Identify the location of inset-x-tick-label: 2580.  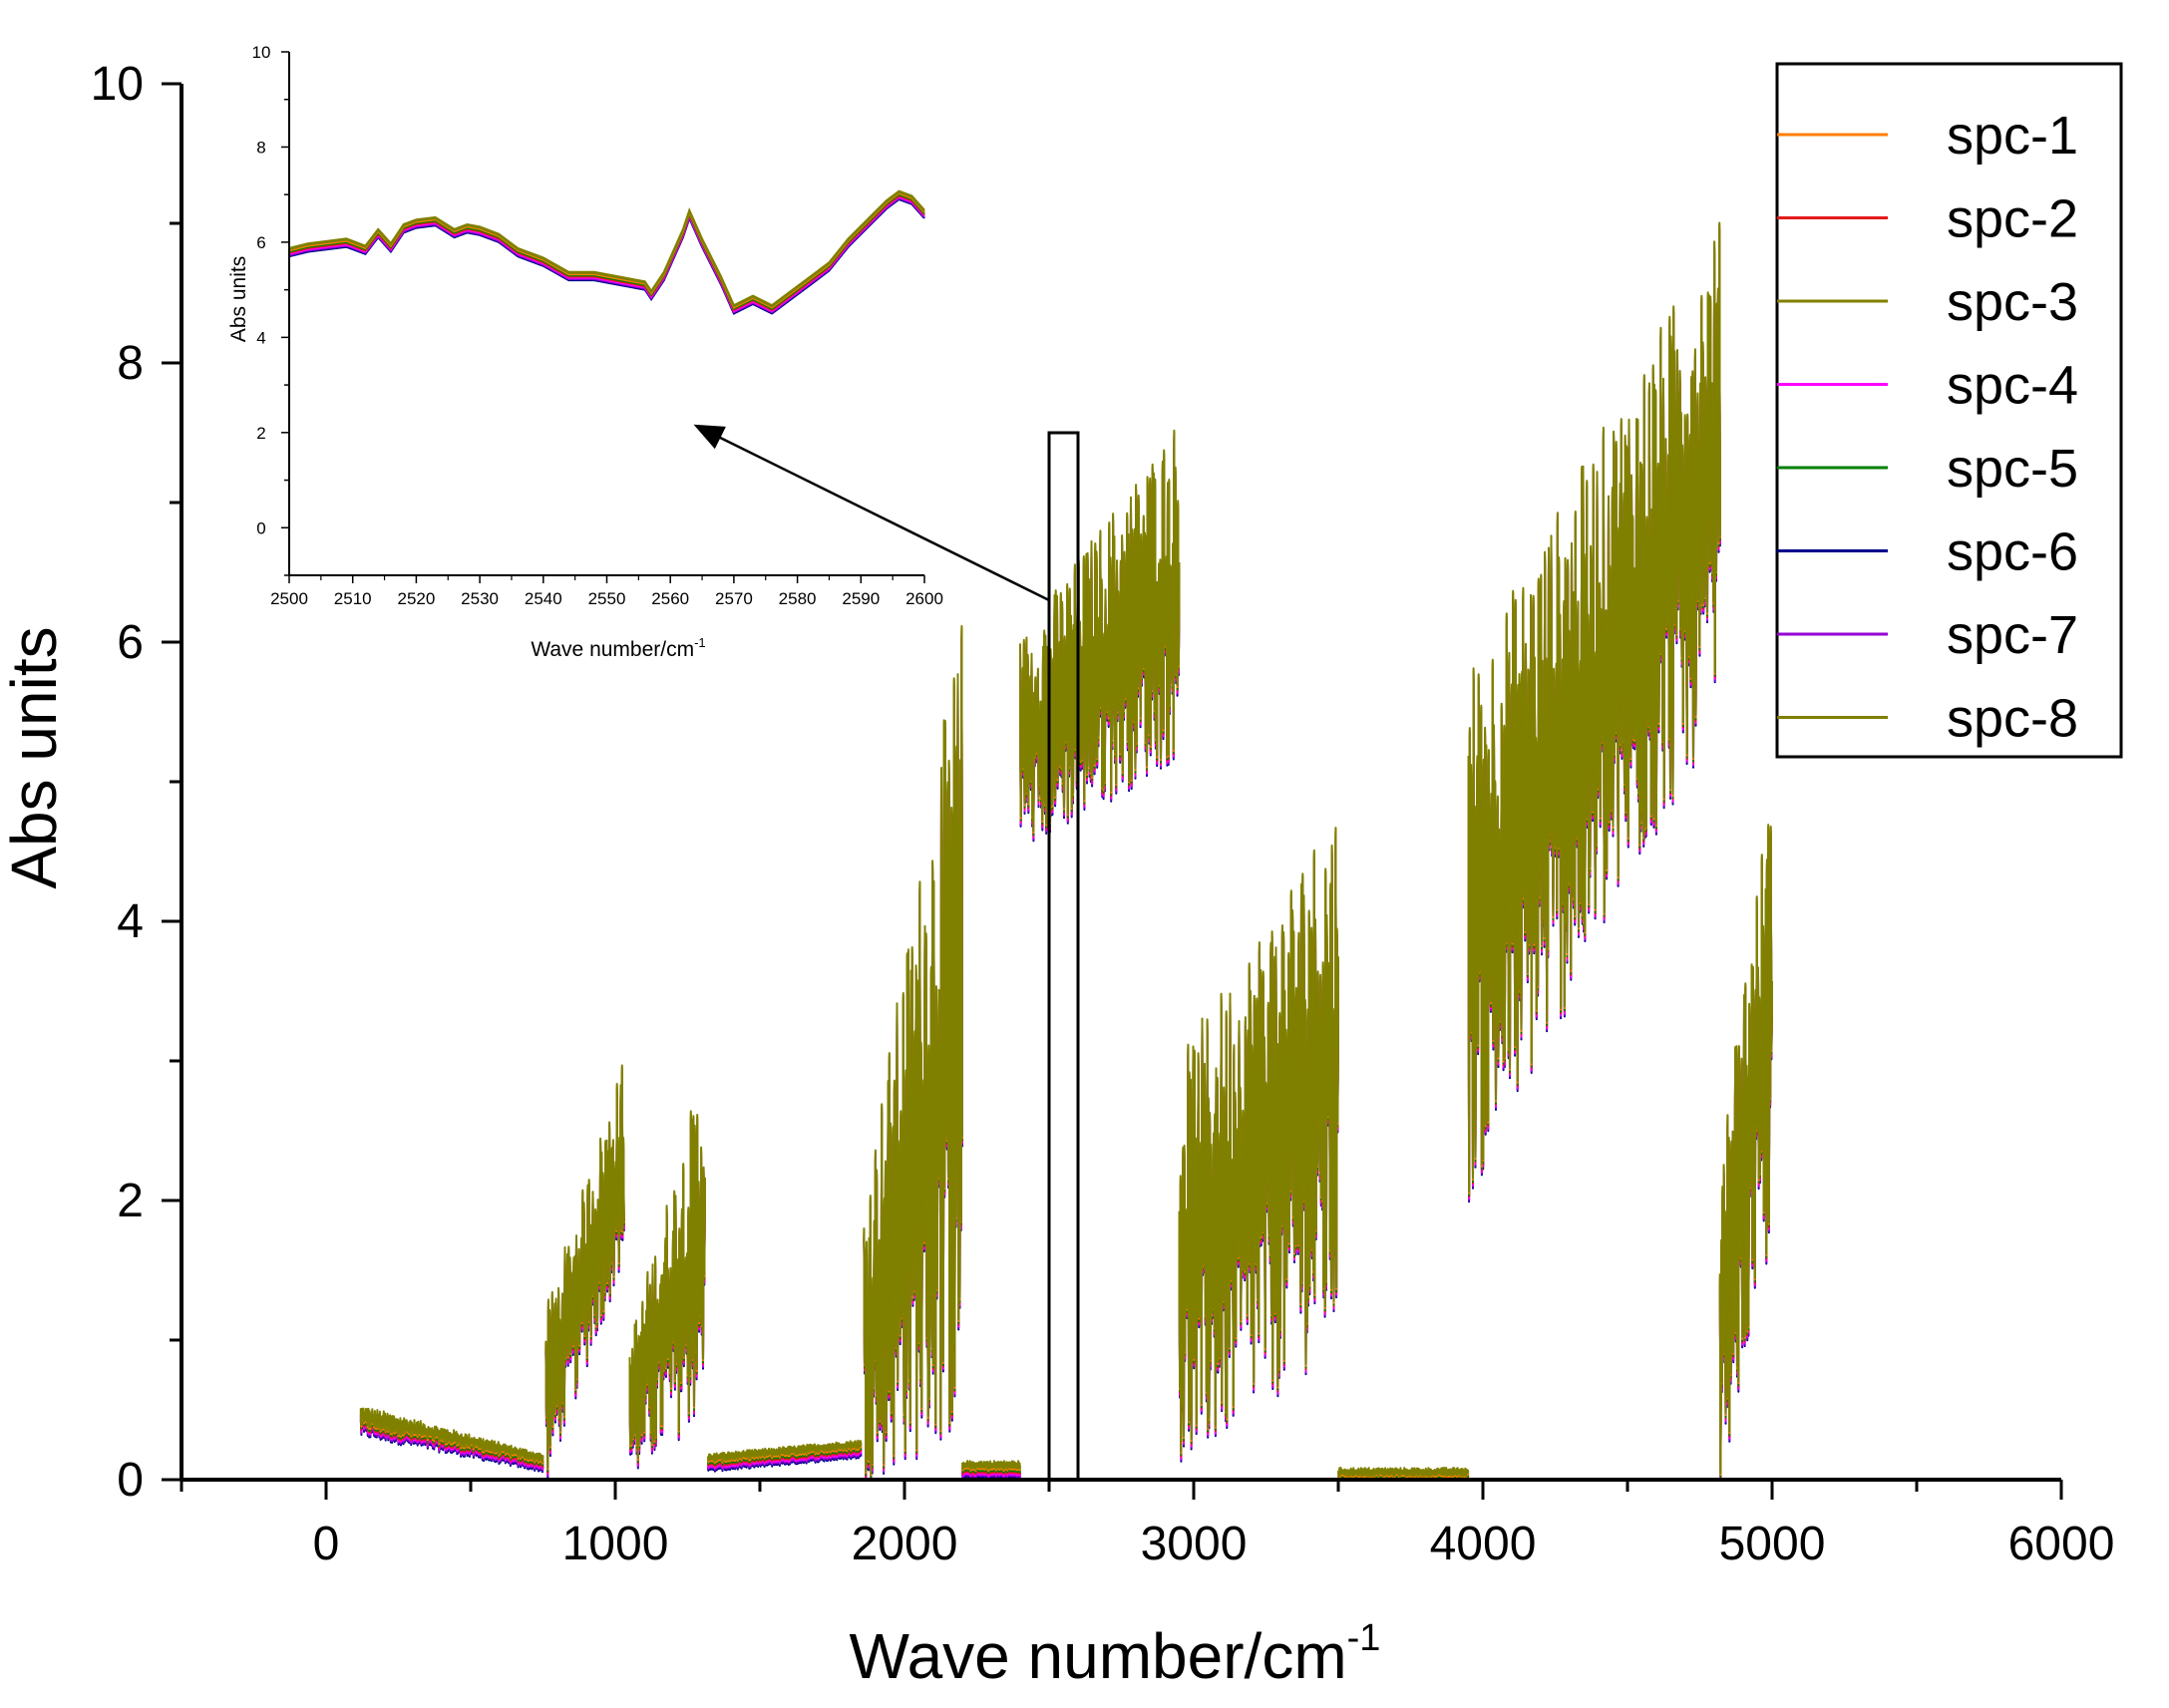
(798, 599).